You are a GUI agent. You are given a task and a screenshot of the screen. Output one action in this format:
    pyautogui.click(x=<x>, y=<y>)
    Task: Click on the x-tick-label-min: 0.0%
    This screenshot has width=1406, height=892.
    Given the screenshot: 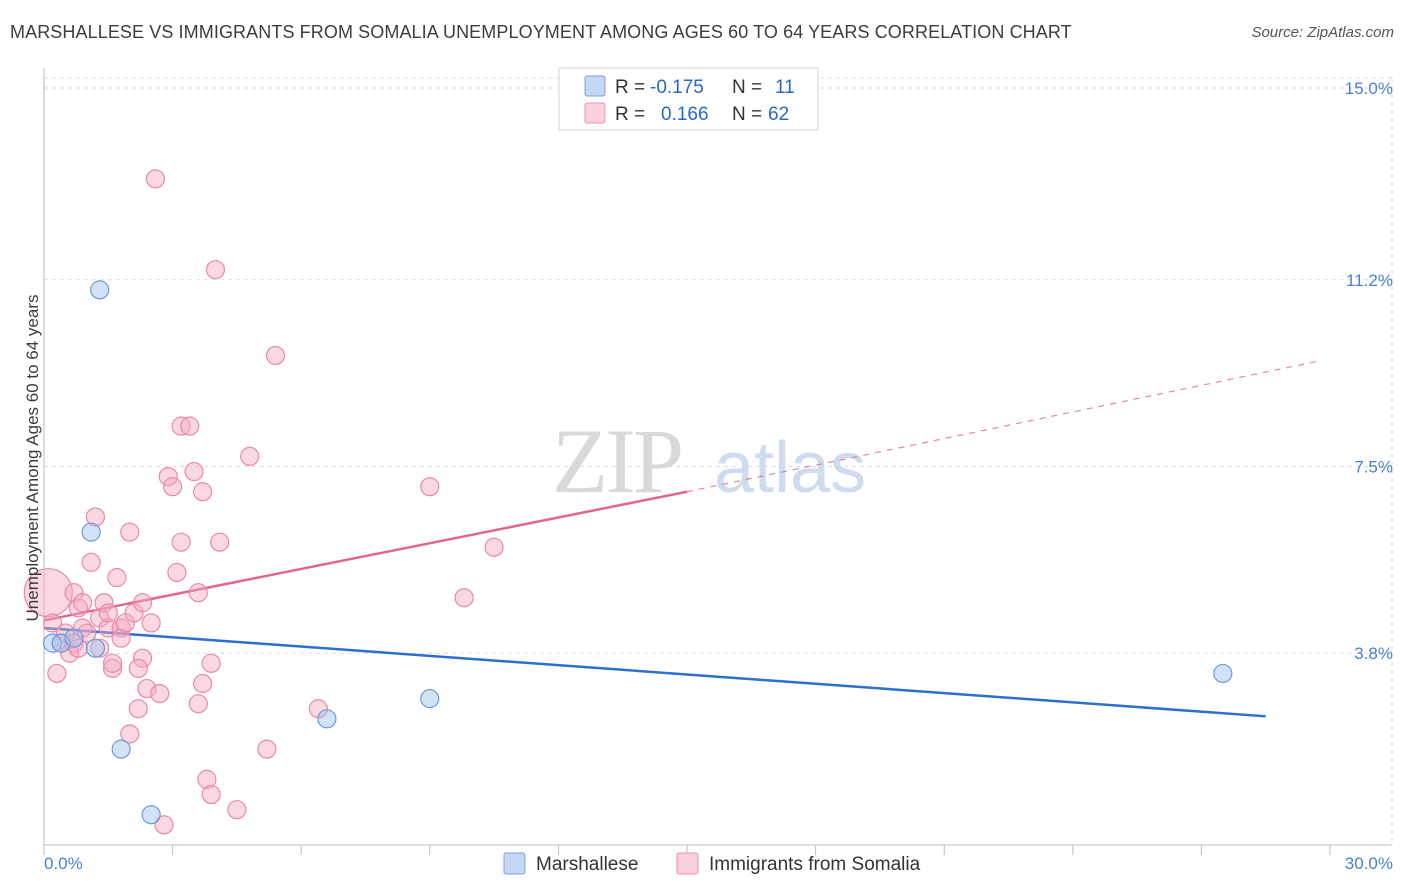 What is the action you would take?
    pyautogui.click(x=63, y=863)
    